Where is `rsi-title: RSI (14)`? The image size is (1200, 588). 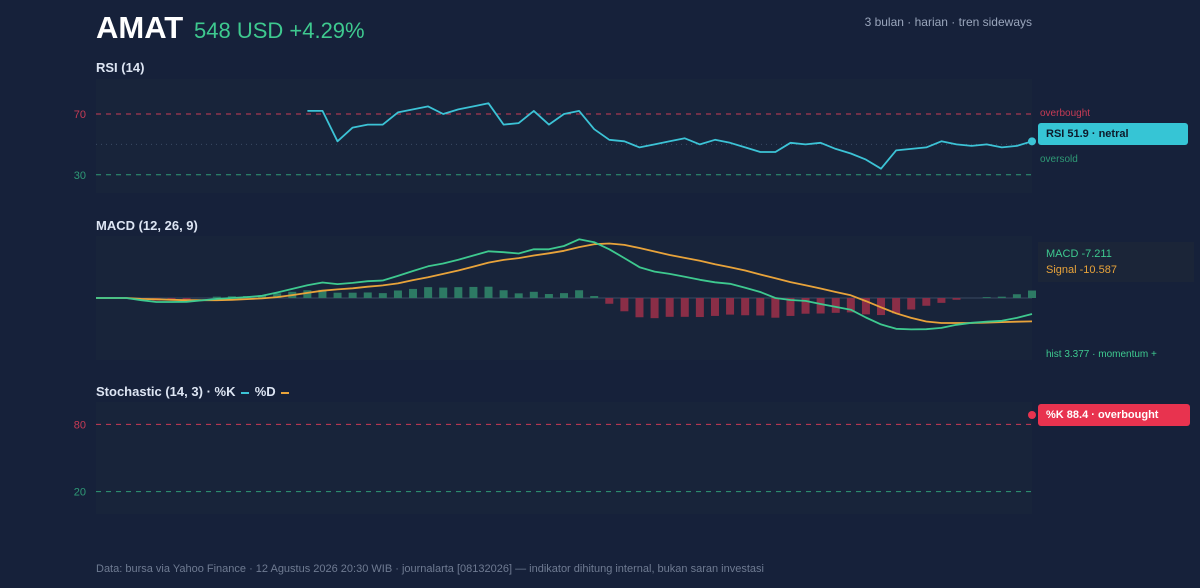 rsi-title: RSI (14) is located at coordinates (120, 67).